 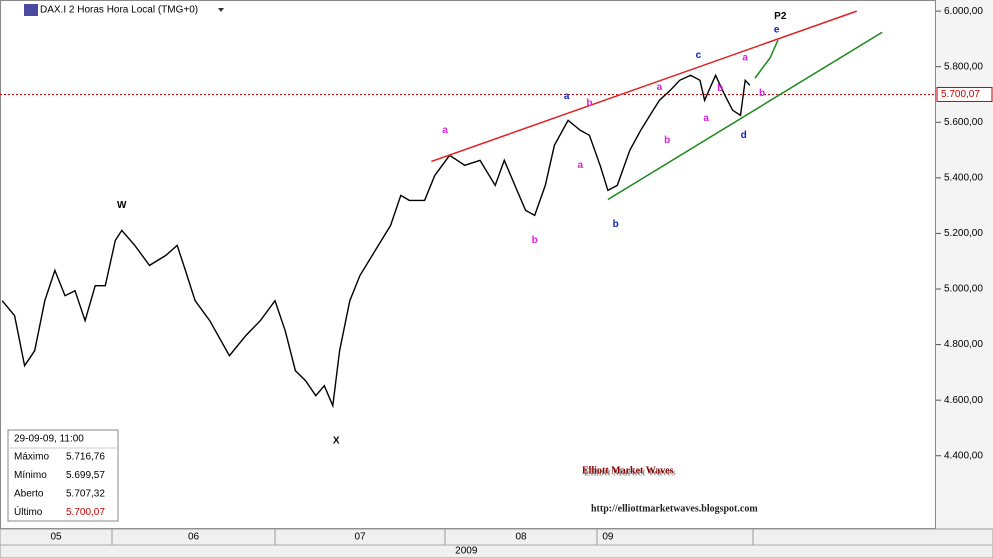 What do you see at coordinates (28, 511) in the screenshot?
I see `info-key: Último` at bounding box center [28, 511].